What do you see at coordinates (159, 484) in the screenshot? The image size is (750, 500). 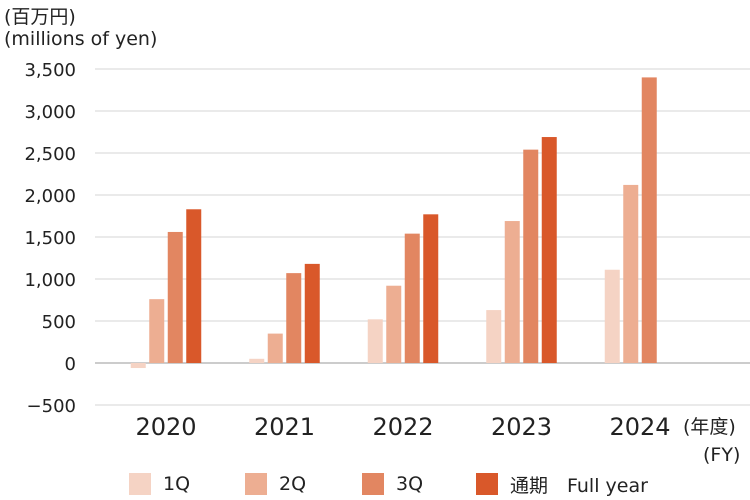 I see `legend-item: 1Q` at bounding box center [159, 484].